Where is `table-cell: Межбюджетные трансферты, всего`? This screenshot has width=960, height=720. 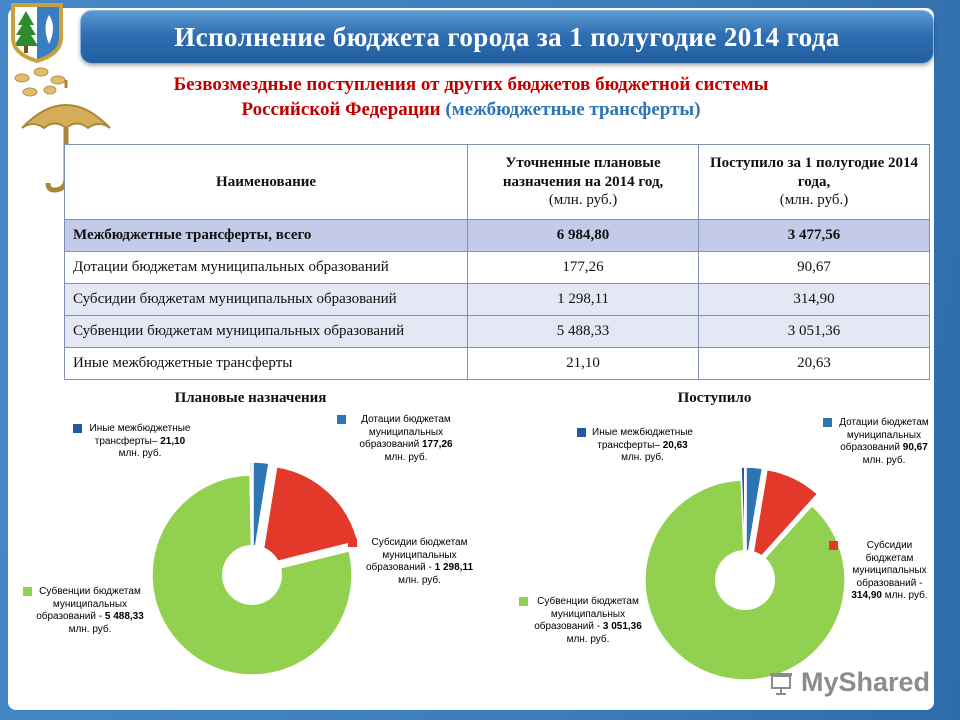
table-cell: Межбюджетные трансферты, всего is located at coordinates (266, 235).